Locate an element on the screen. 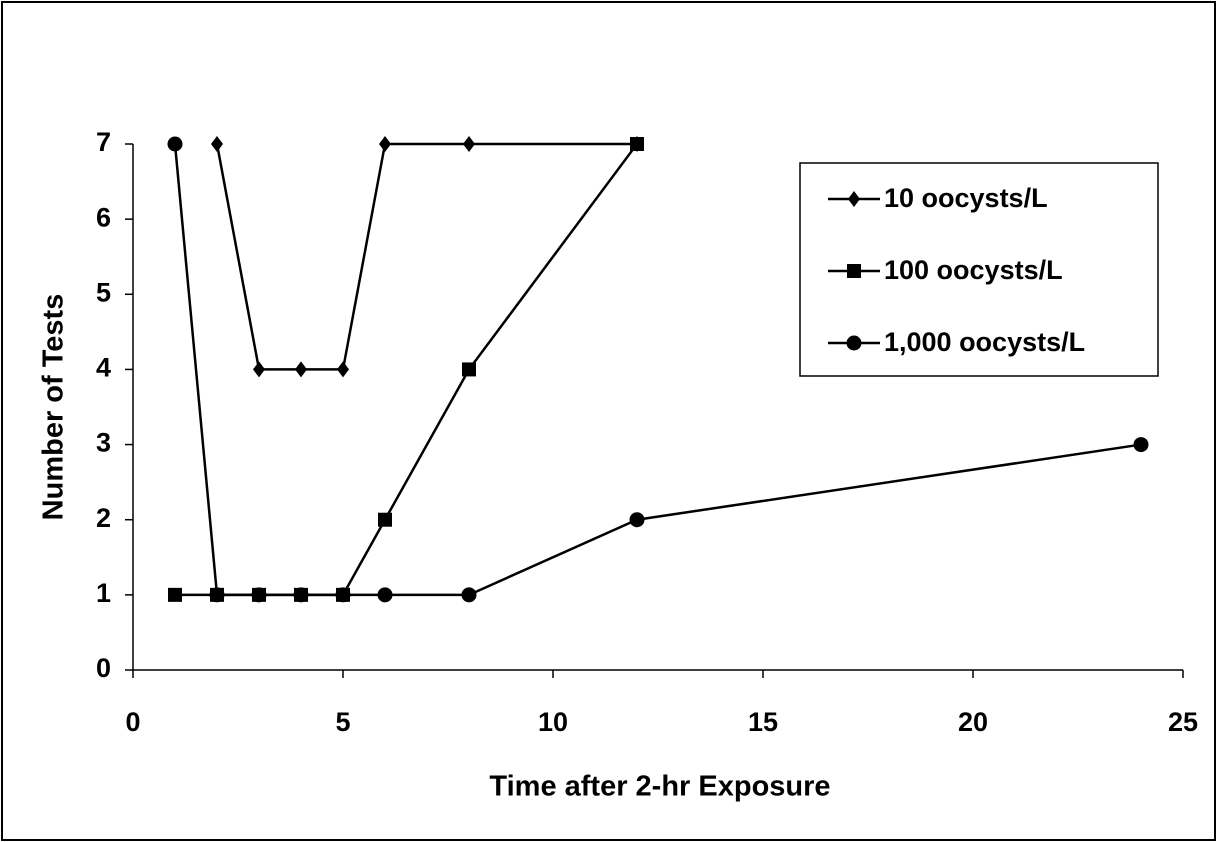  x-tick-label: 15 is located at coordinates (763, 722).